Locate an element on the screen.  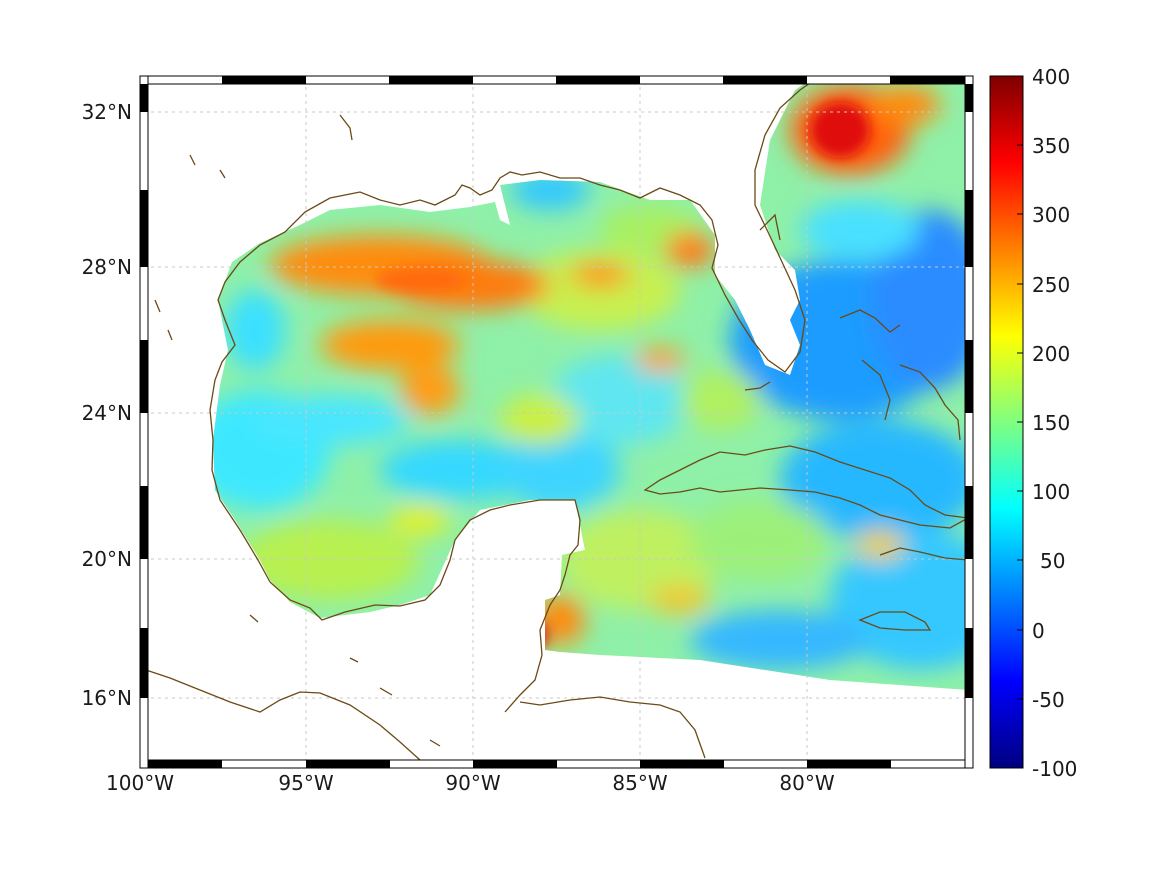
coastline-hispaniola is located at coordinates (924, 554).